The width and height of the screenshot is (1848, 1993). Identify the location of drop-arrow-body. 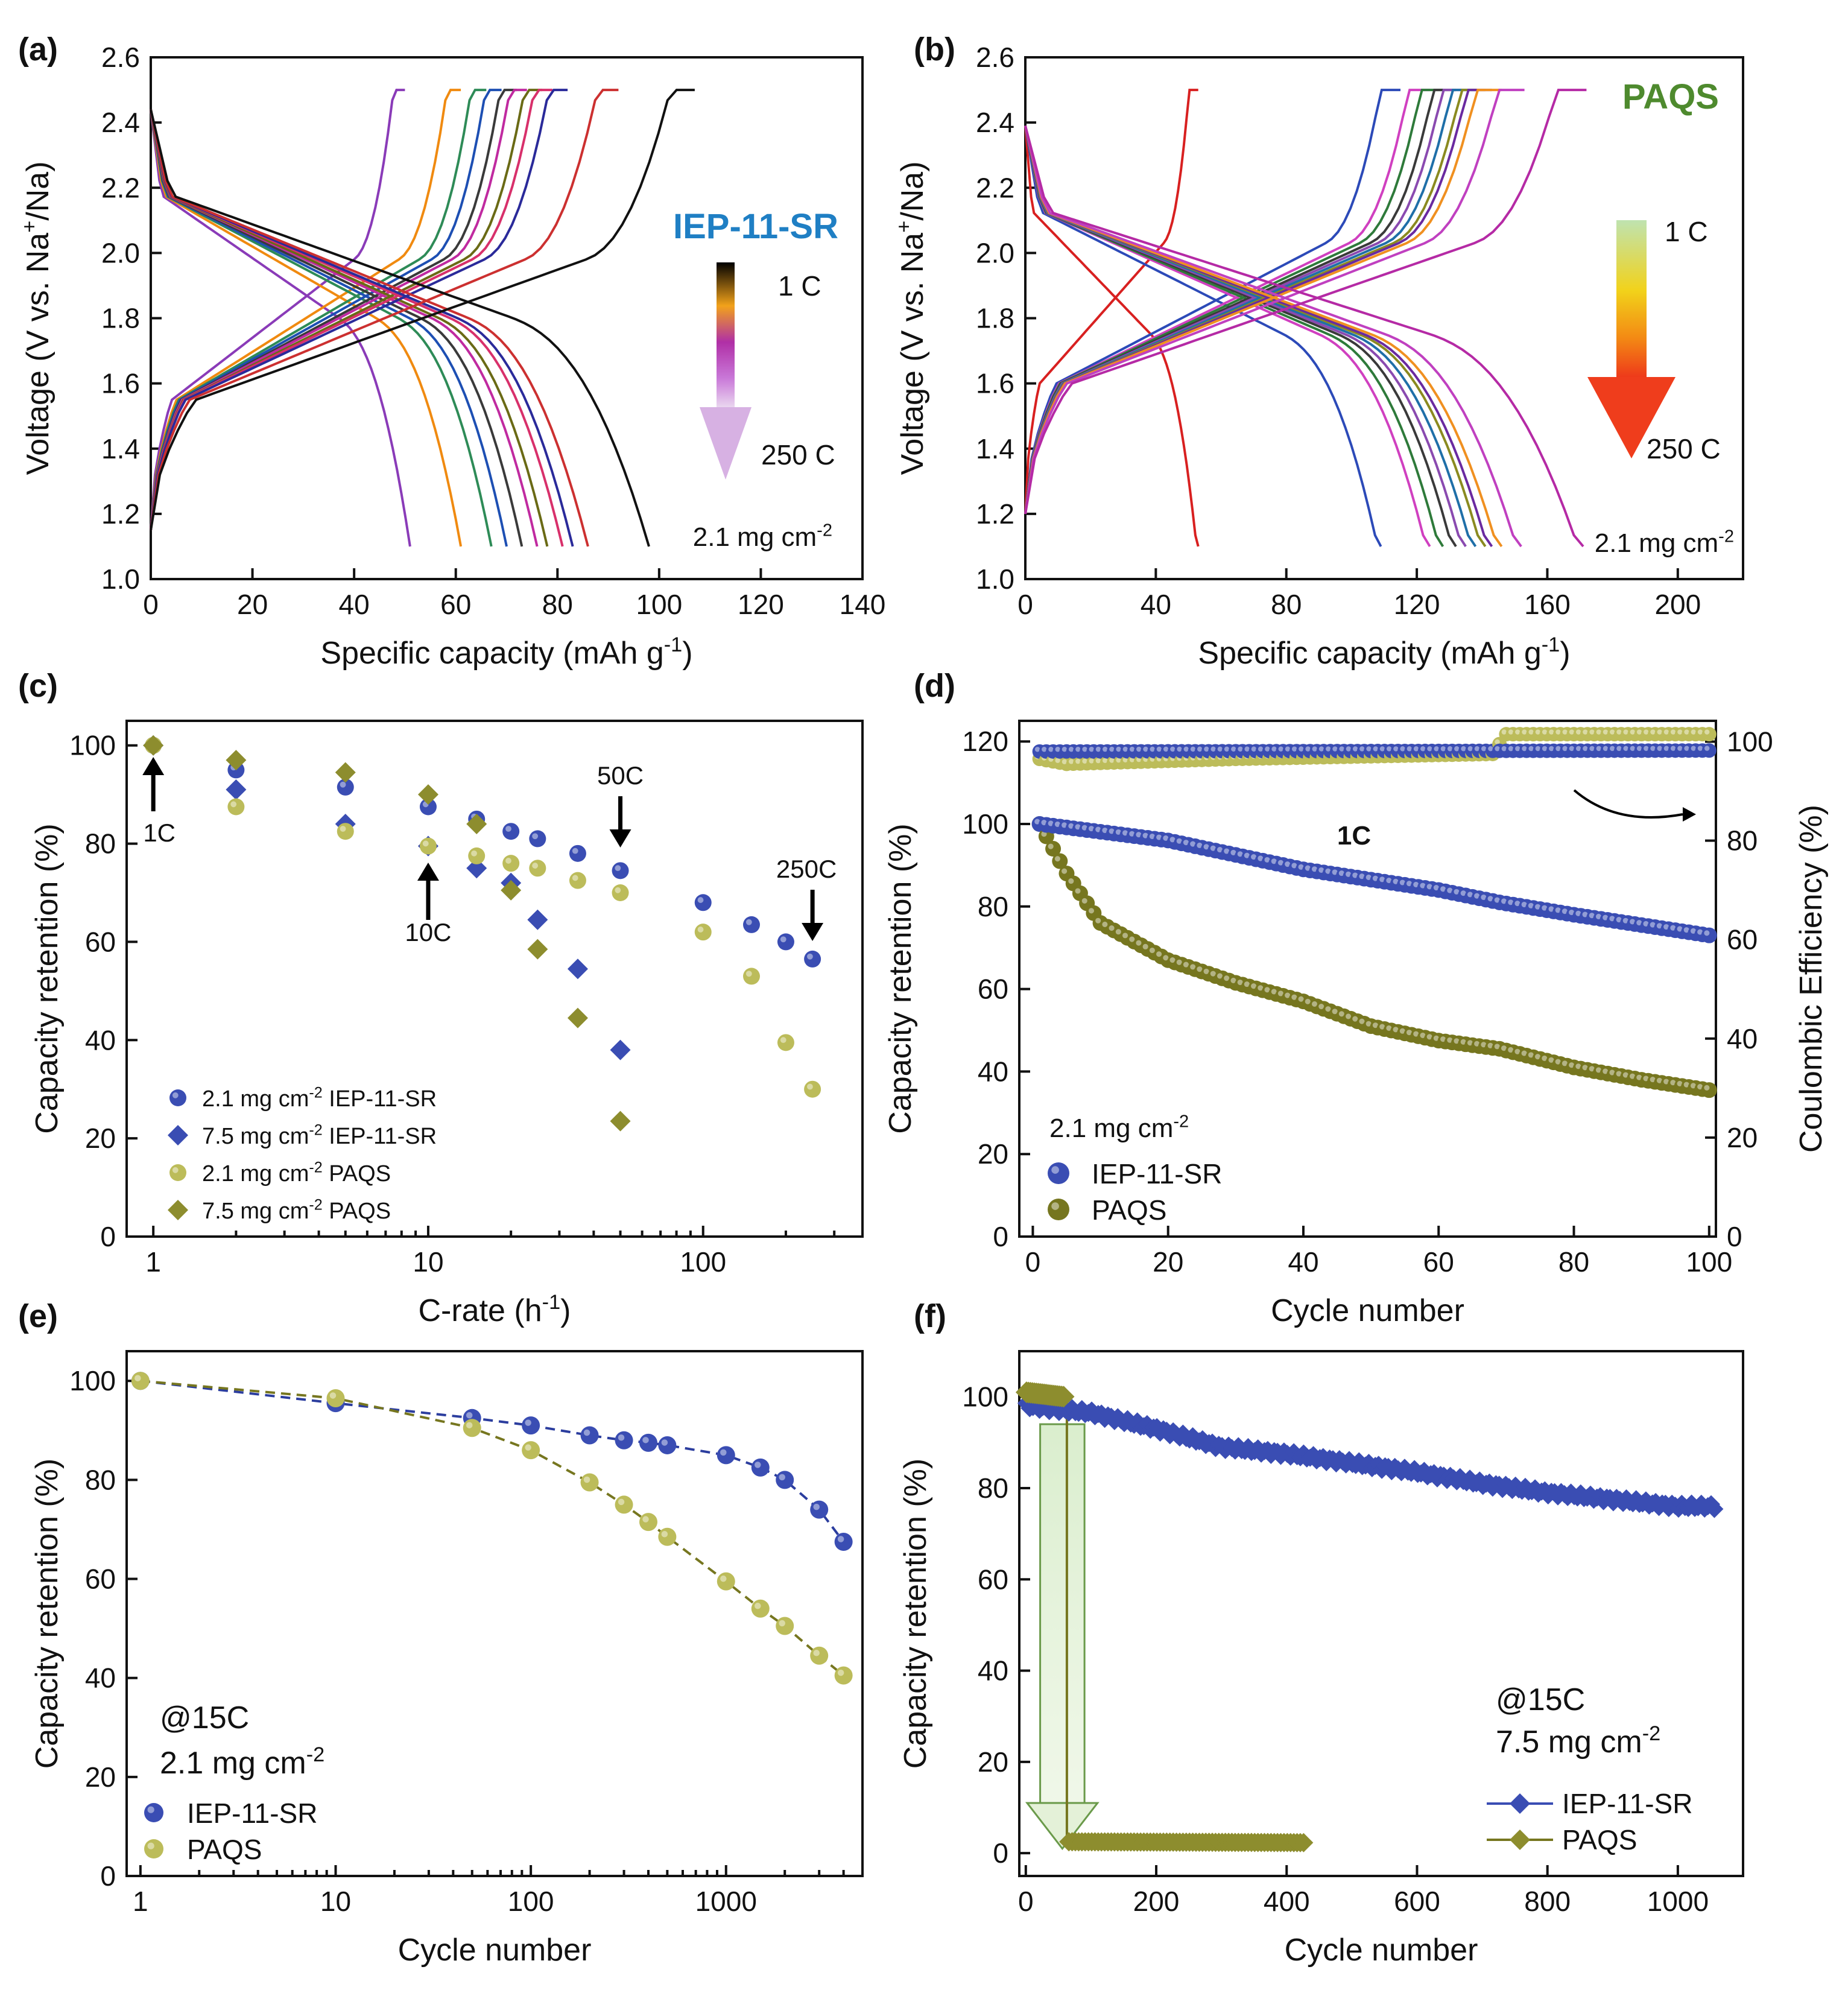
(1062, 1613).